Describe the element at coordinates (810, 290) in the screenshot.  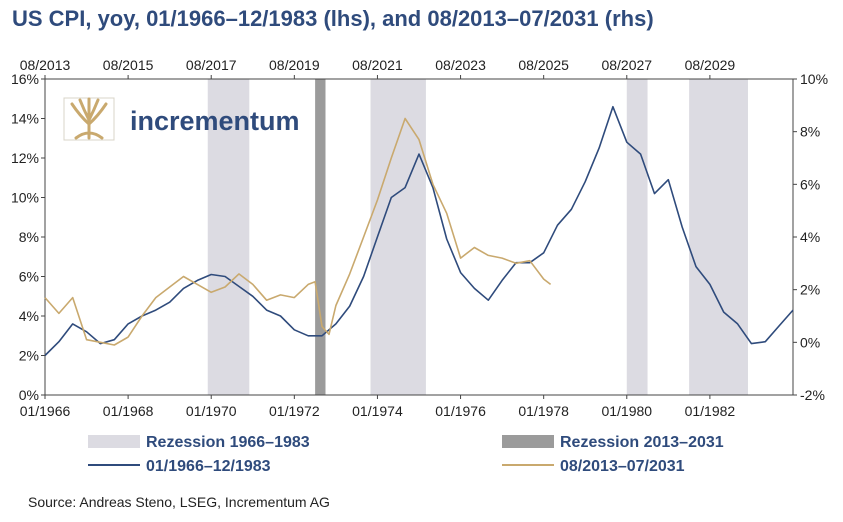
I see `y-right-tick-label: 2%` at that location.